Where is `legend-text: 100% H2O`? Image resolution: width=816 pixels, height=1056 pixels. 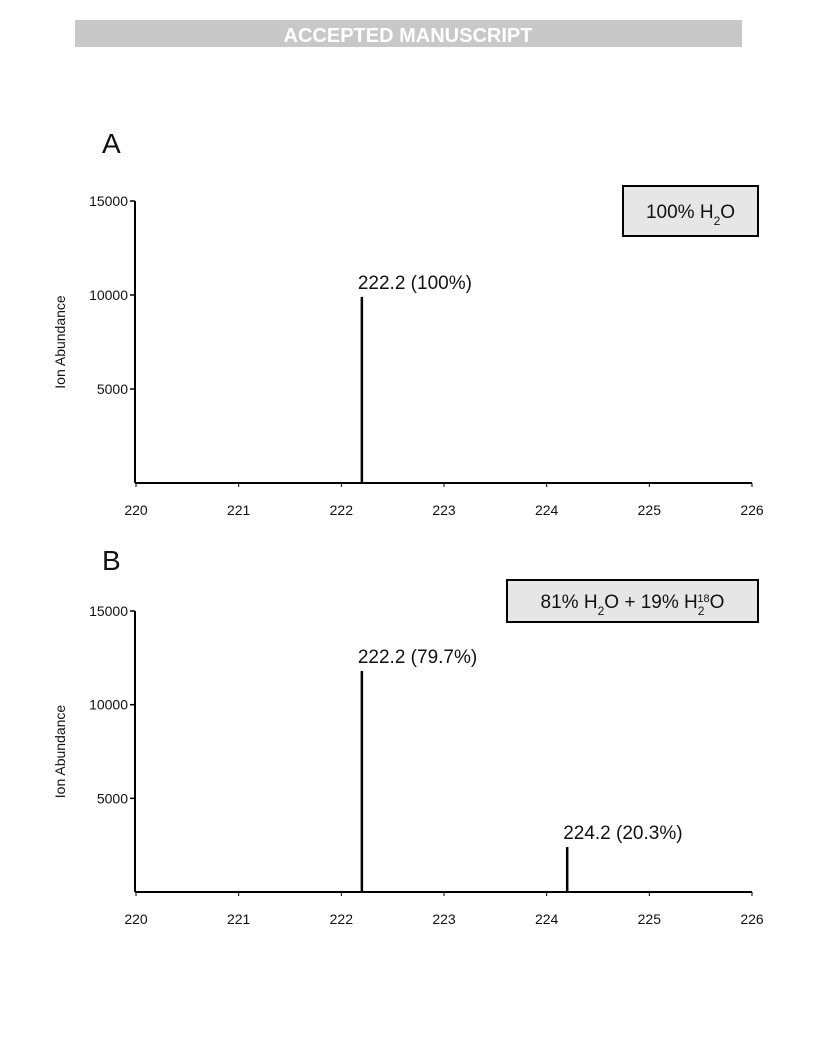
legend-text: 100% H2O is located at coordinates (690, 215).